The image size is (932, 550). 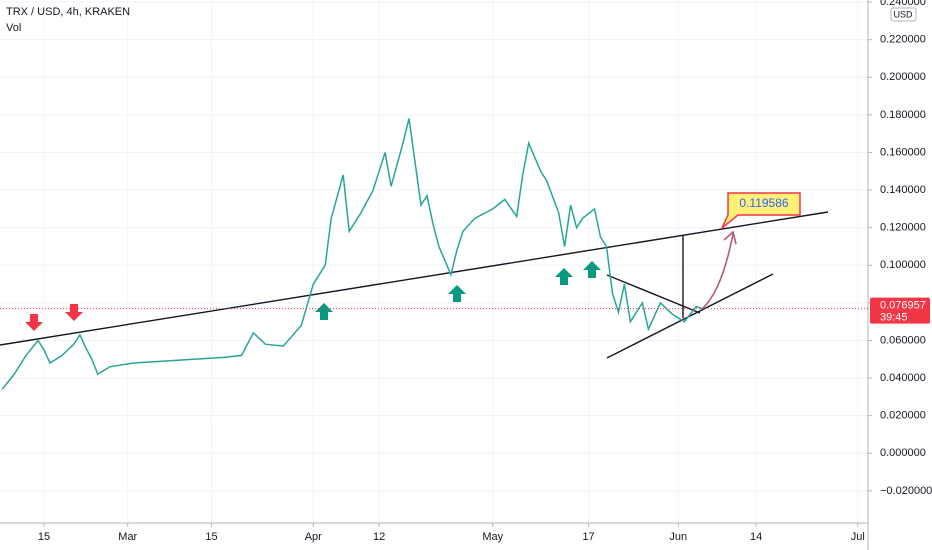 What do you see at coordinates (906, 491) in the screenshot?
I see `y-tick-label: −0.020000` at bounding box center [906, 491].